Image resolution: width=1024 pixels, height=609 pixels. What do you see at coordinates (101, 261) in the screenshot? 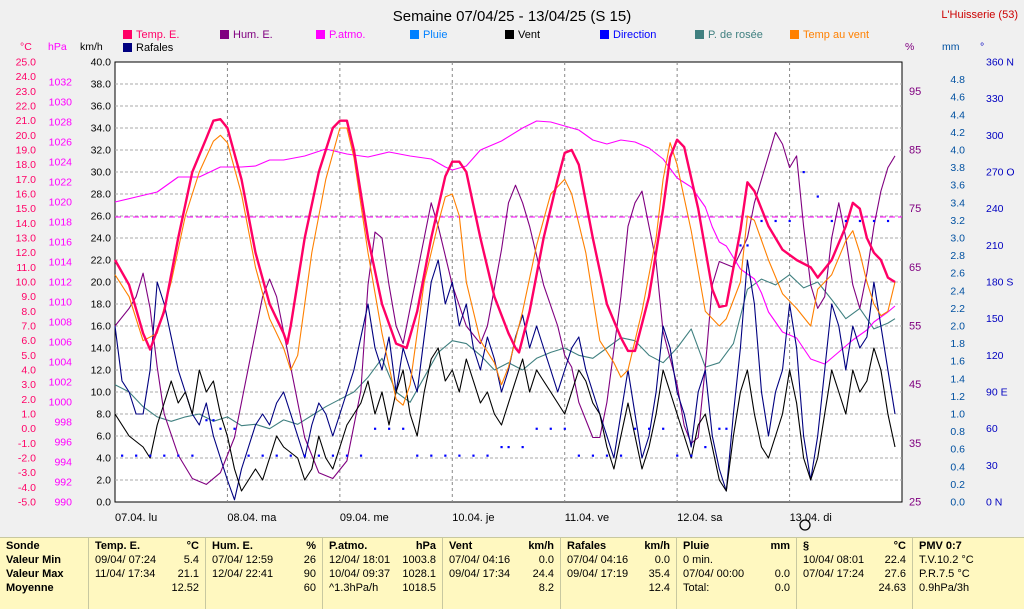
I see `wind-tick-label: 22.0` at bounding box center [101, 261].